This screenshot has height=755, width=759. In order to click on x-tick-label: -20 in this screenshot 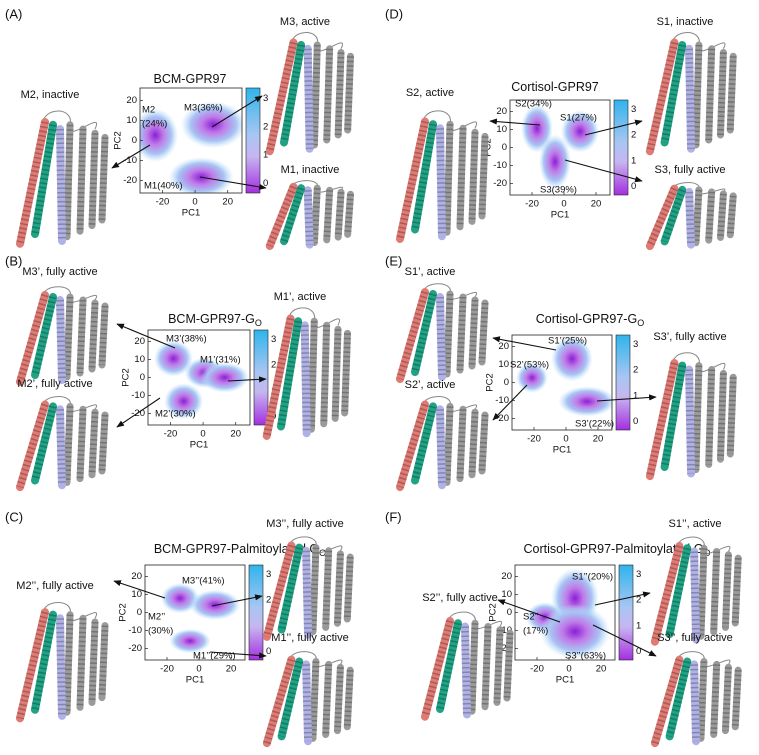, I will do `click(163, 202)`.